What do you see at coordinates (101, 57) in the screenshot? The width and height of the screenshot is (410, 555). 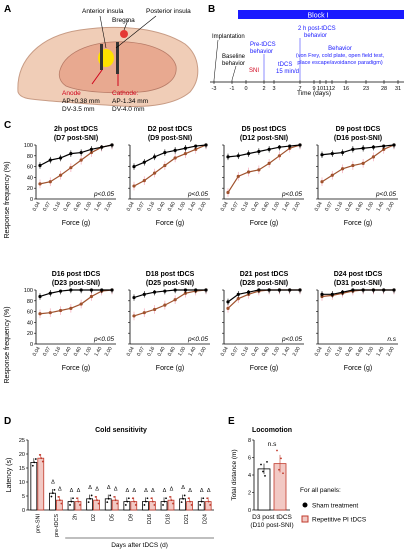 I see `anode-electrode` at bounding box center [101, 57].